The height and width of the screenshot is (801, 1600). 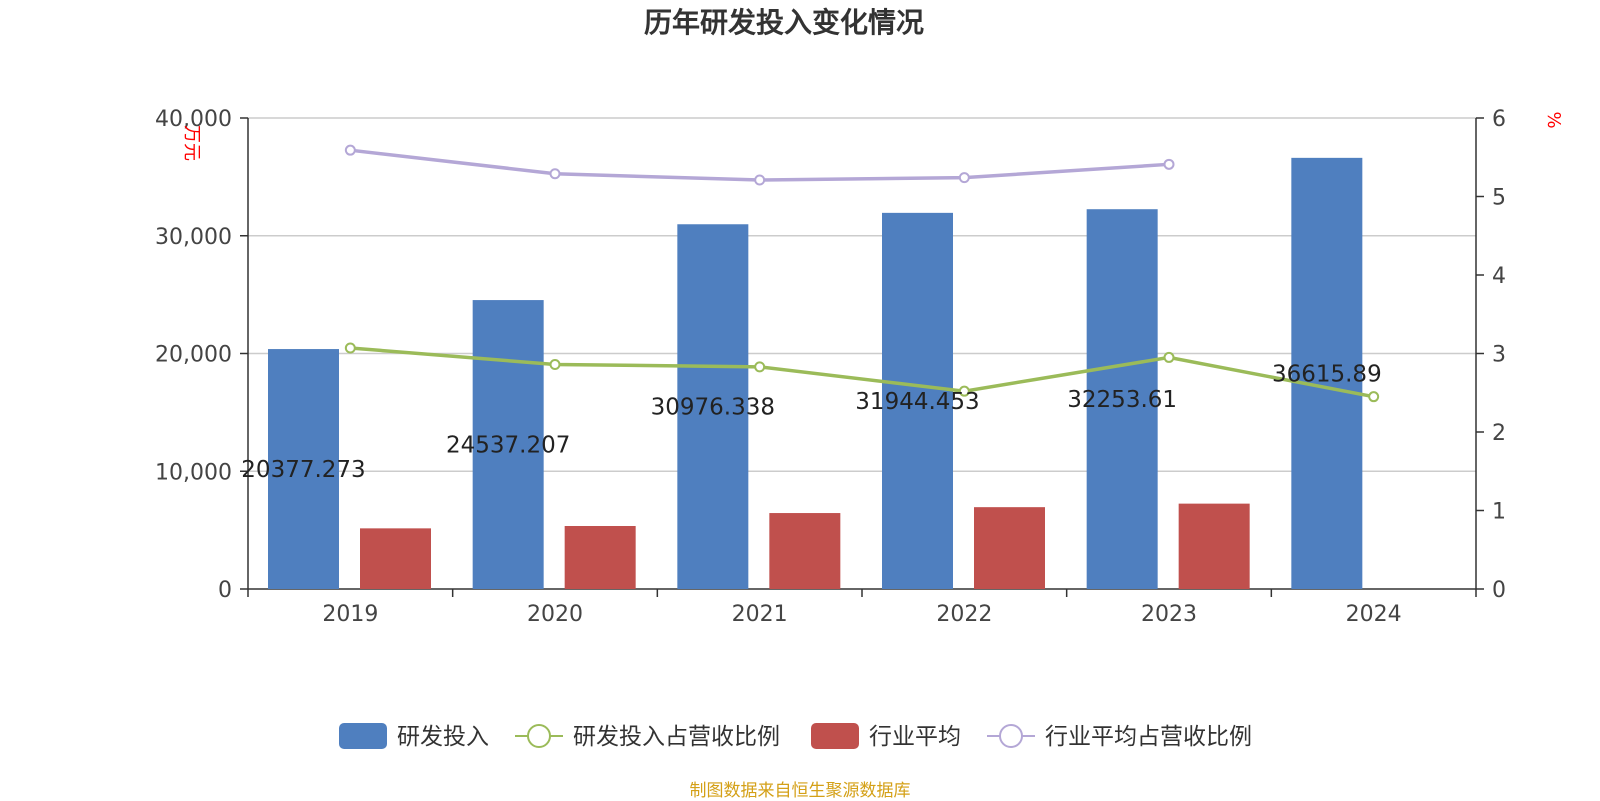 What do you see at coordinates (1148, 737) in the screenshot?
I see `legend-label: 行业平均占营收比例` at bounding box center [1148, 737].